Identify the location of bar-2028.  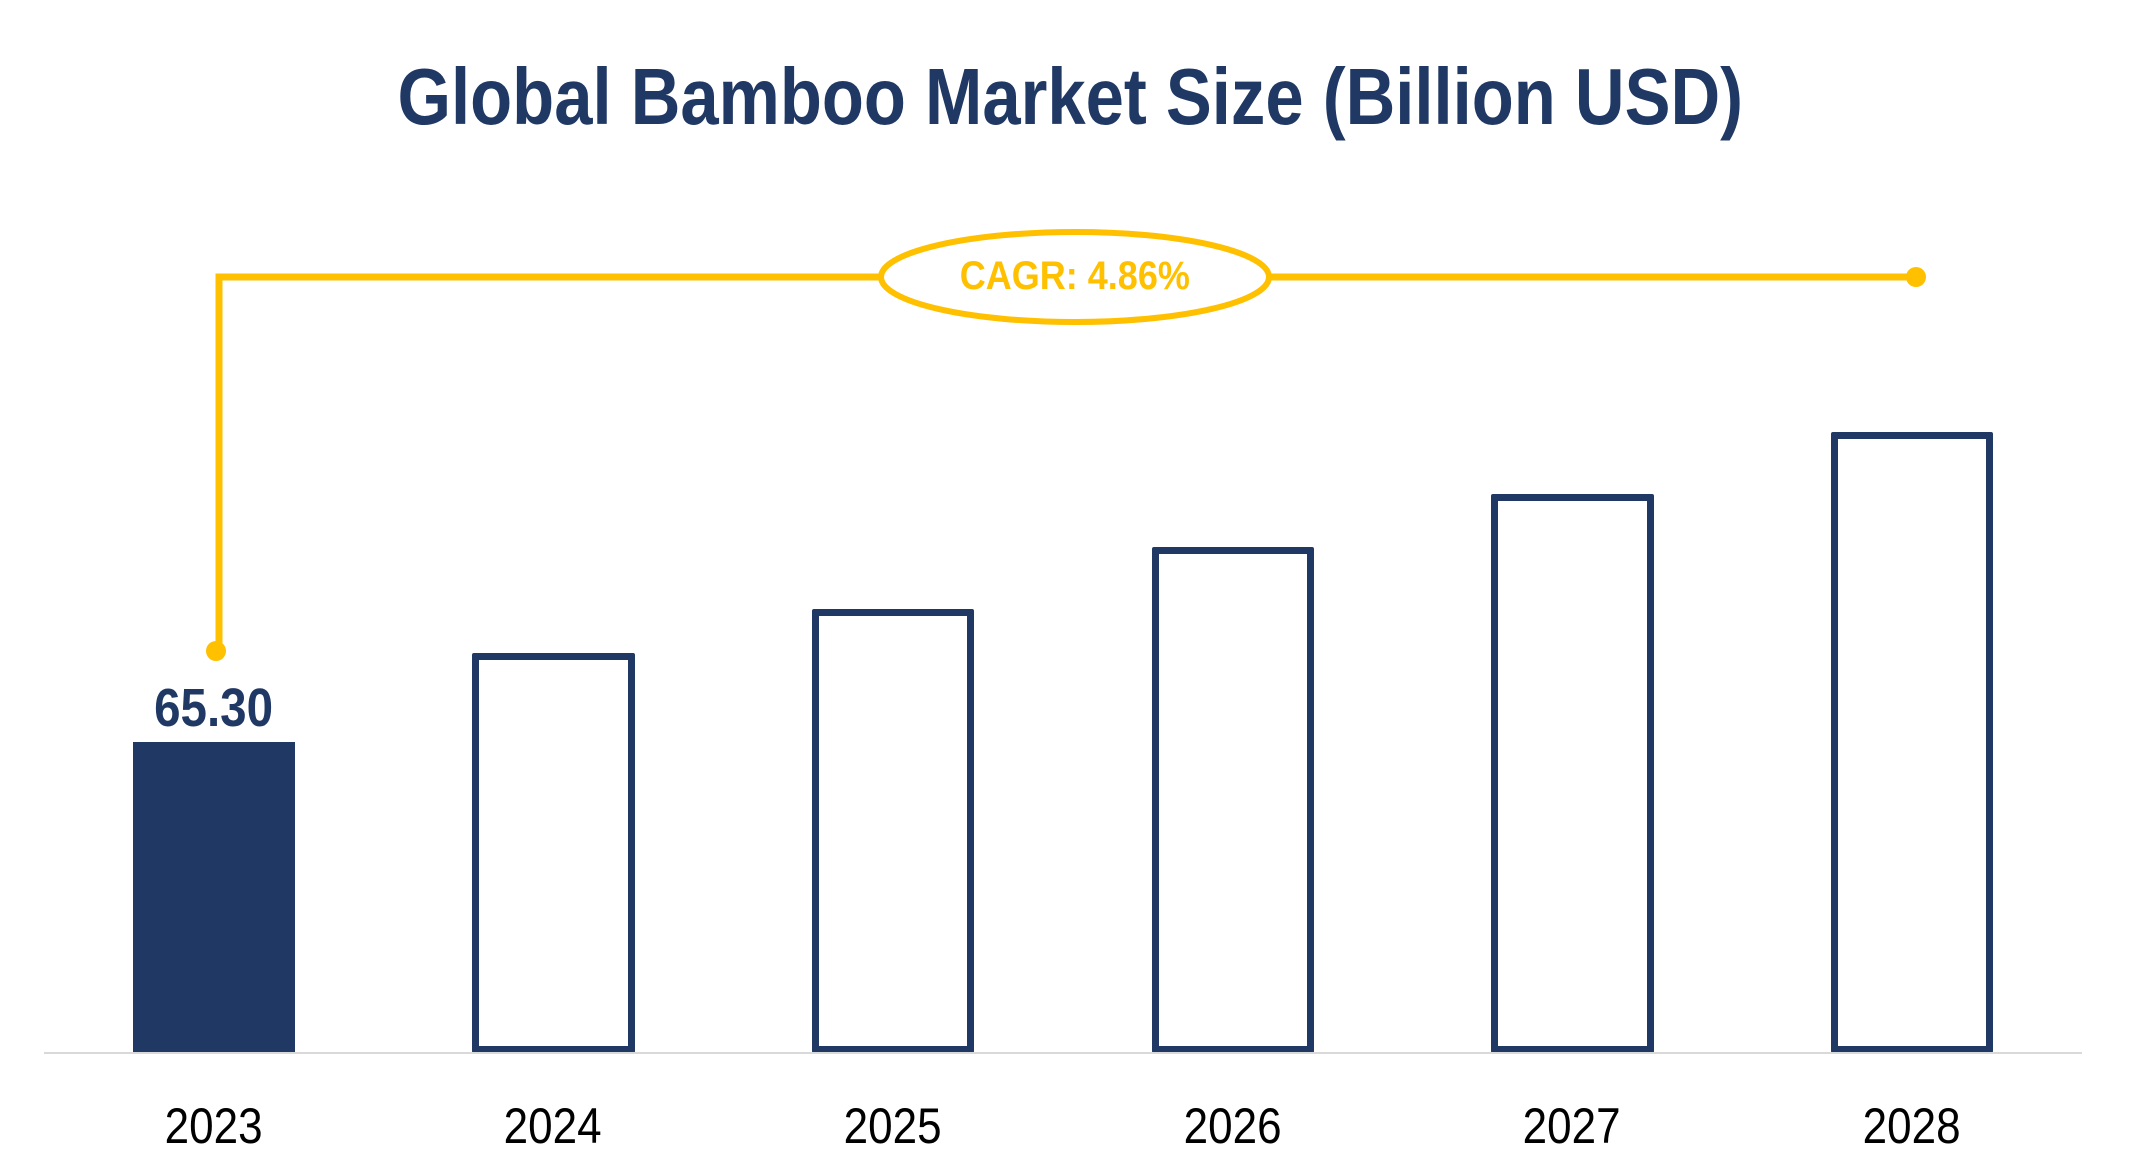
(1912, 742).